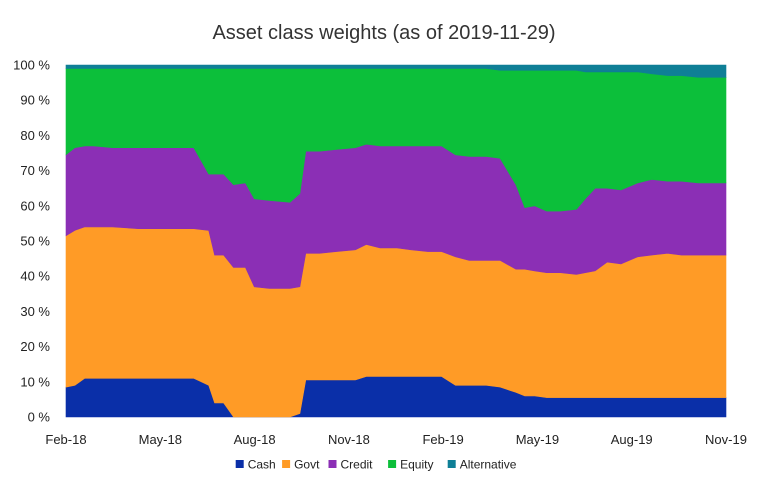 This screenshot has width=762, height=502. I want to click on legend-swatch-cash, so click(239, 464).